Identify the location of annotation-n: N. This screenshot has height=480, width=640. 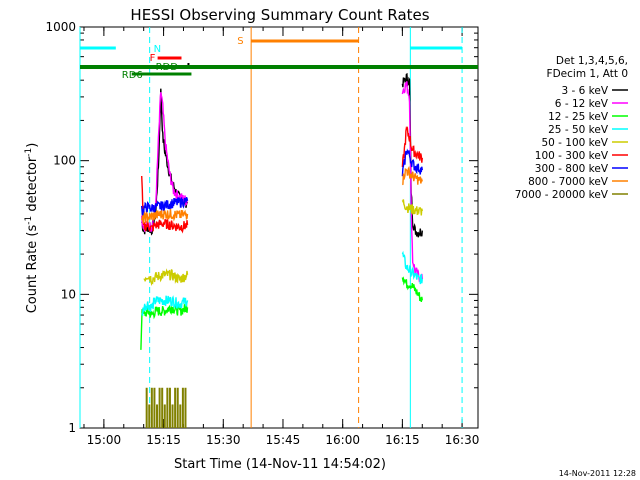
(157, 49).